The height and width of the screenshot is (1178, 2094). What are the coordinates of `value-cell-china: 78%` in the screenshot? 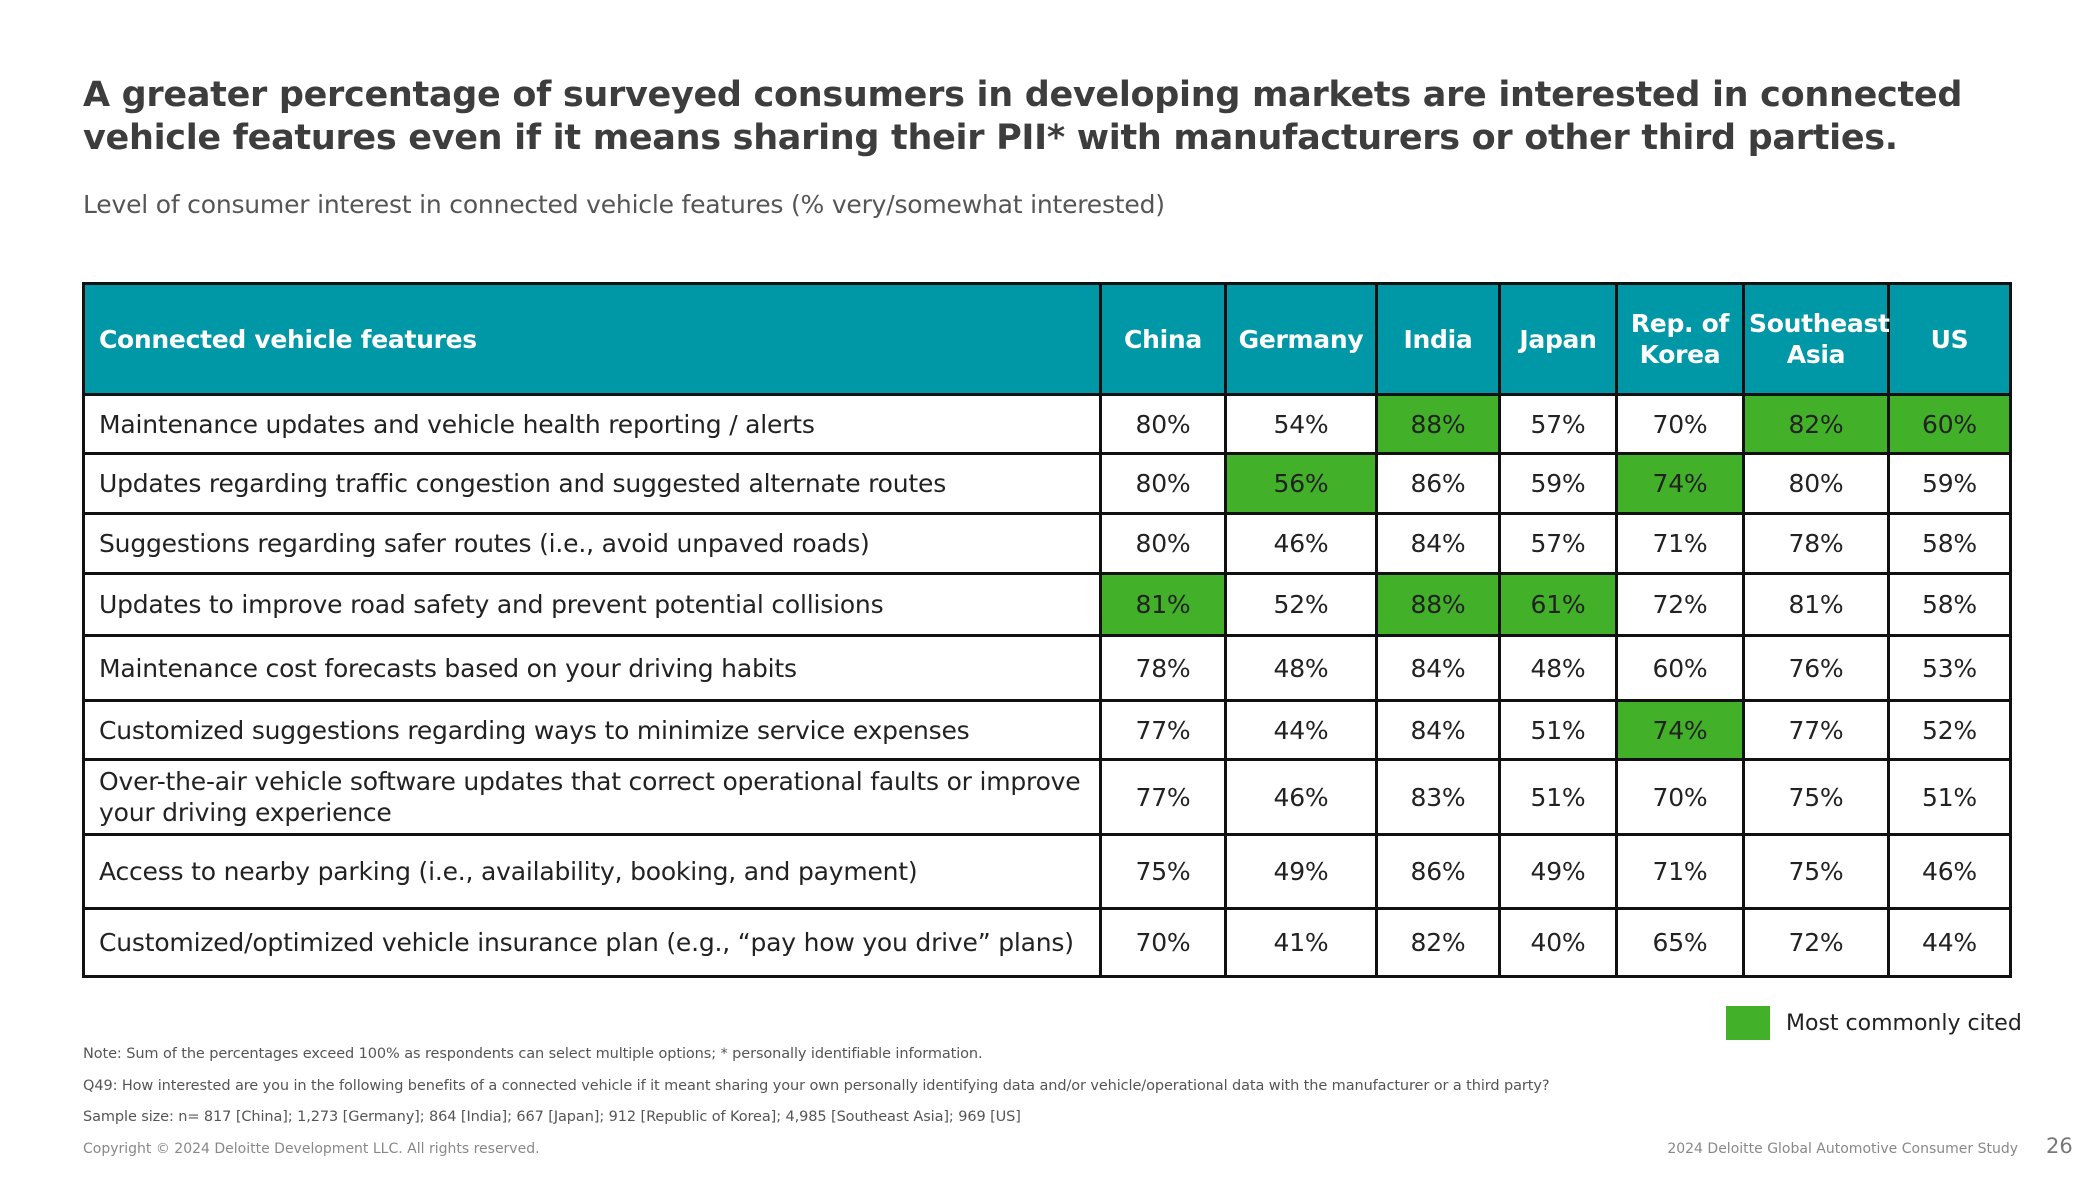 It's located at (1163, 668).